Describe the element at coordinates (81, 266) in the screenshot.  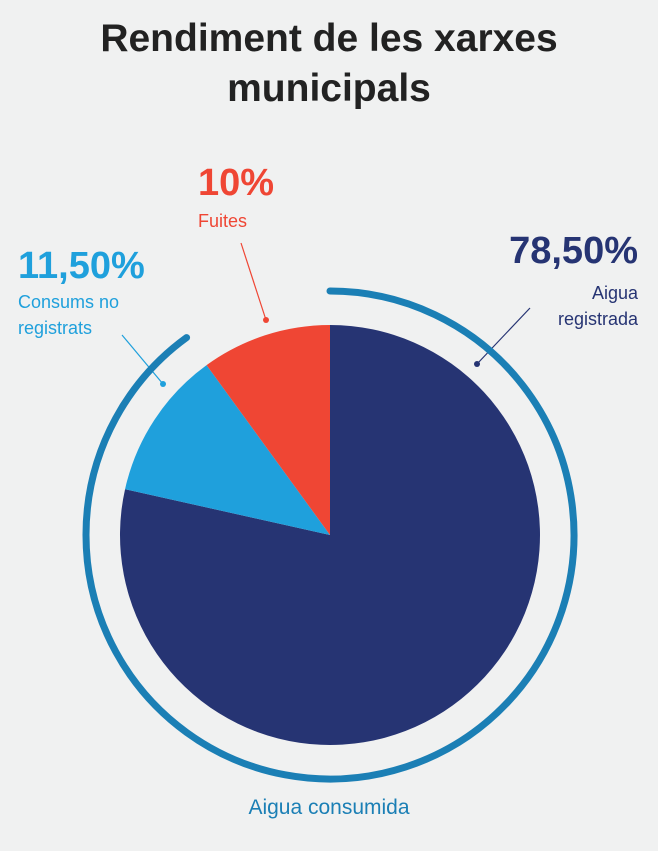
I see `value-label: 11,50%` at that location.